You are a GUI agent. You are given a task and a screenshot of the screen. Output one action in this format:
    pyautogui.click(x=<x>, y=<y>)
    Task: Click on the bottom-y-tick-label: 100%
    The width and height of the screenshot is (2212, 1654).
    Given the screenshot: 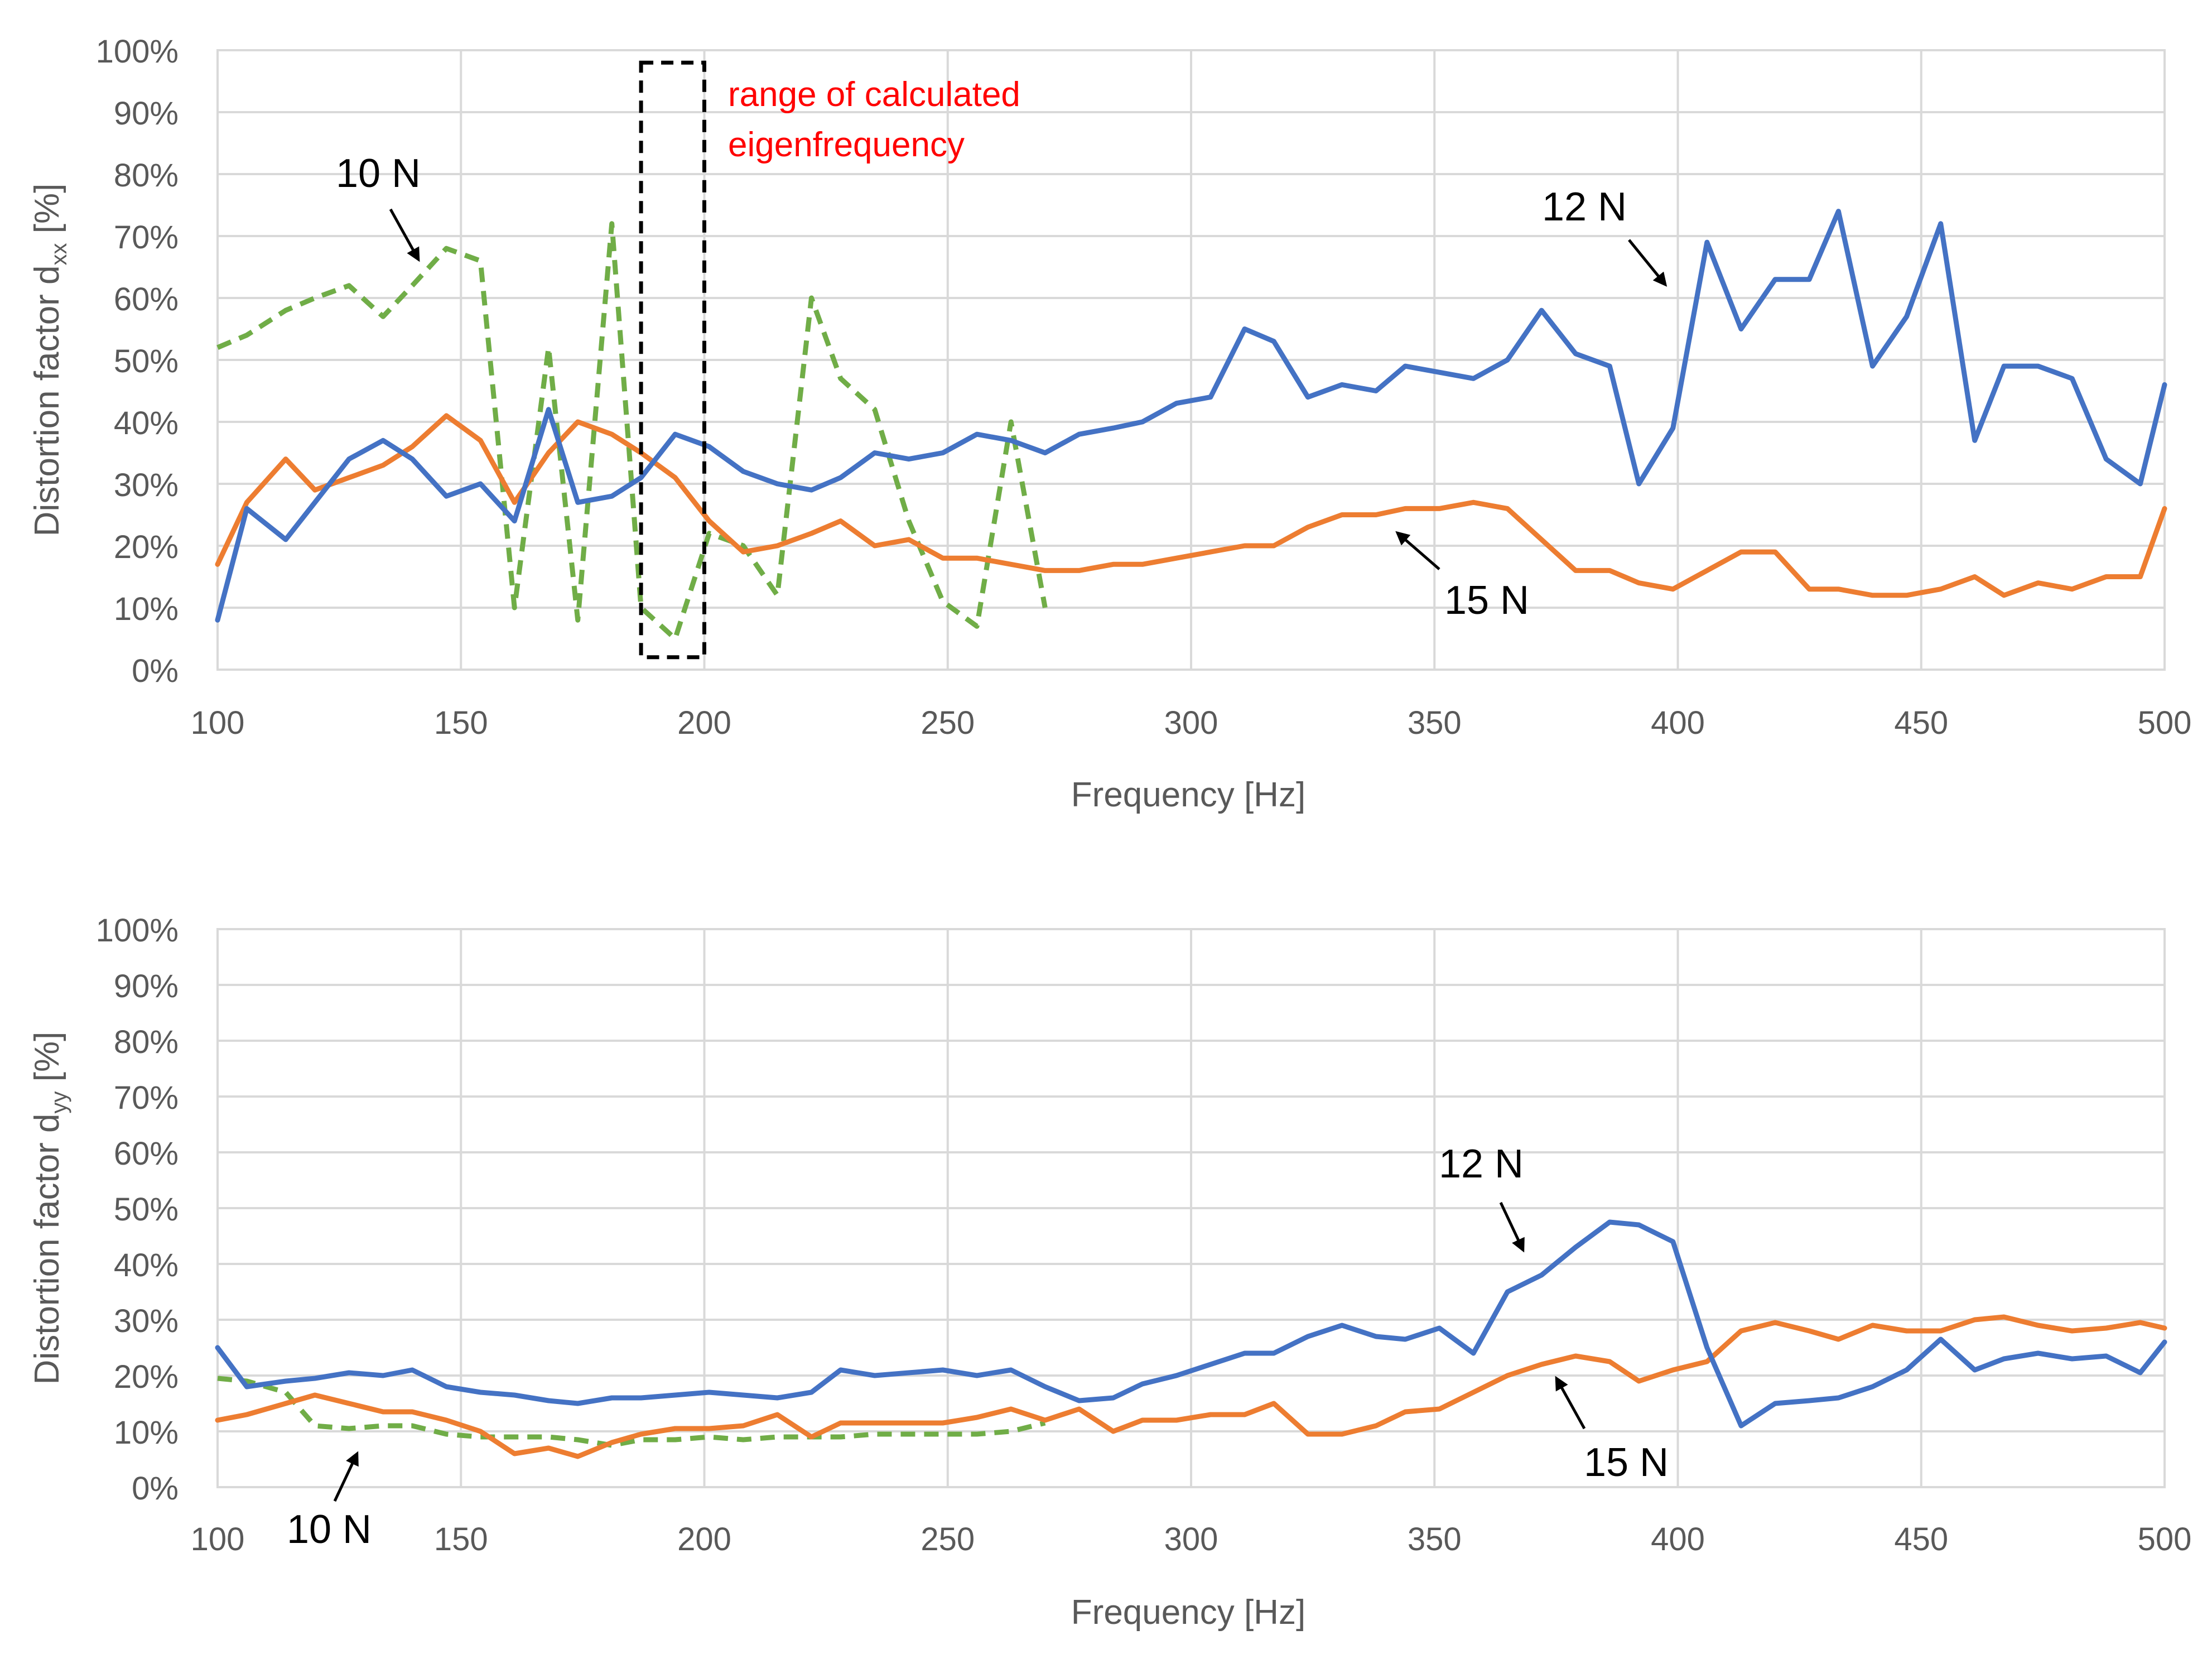 What is the action you would take?
    pyautogui.click(x=137, y=930)
    